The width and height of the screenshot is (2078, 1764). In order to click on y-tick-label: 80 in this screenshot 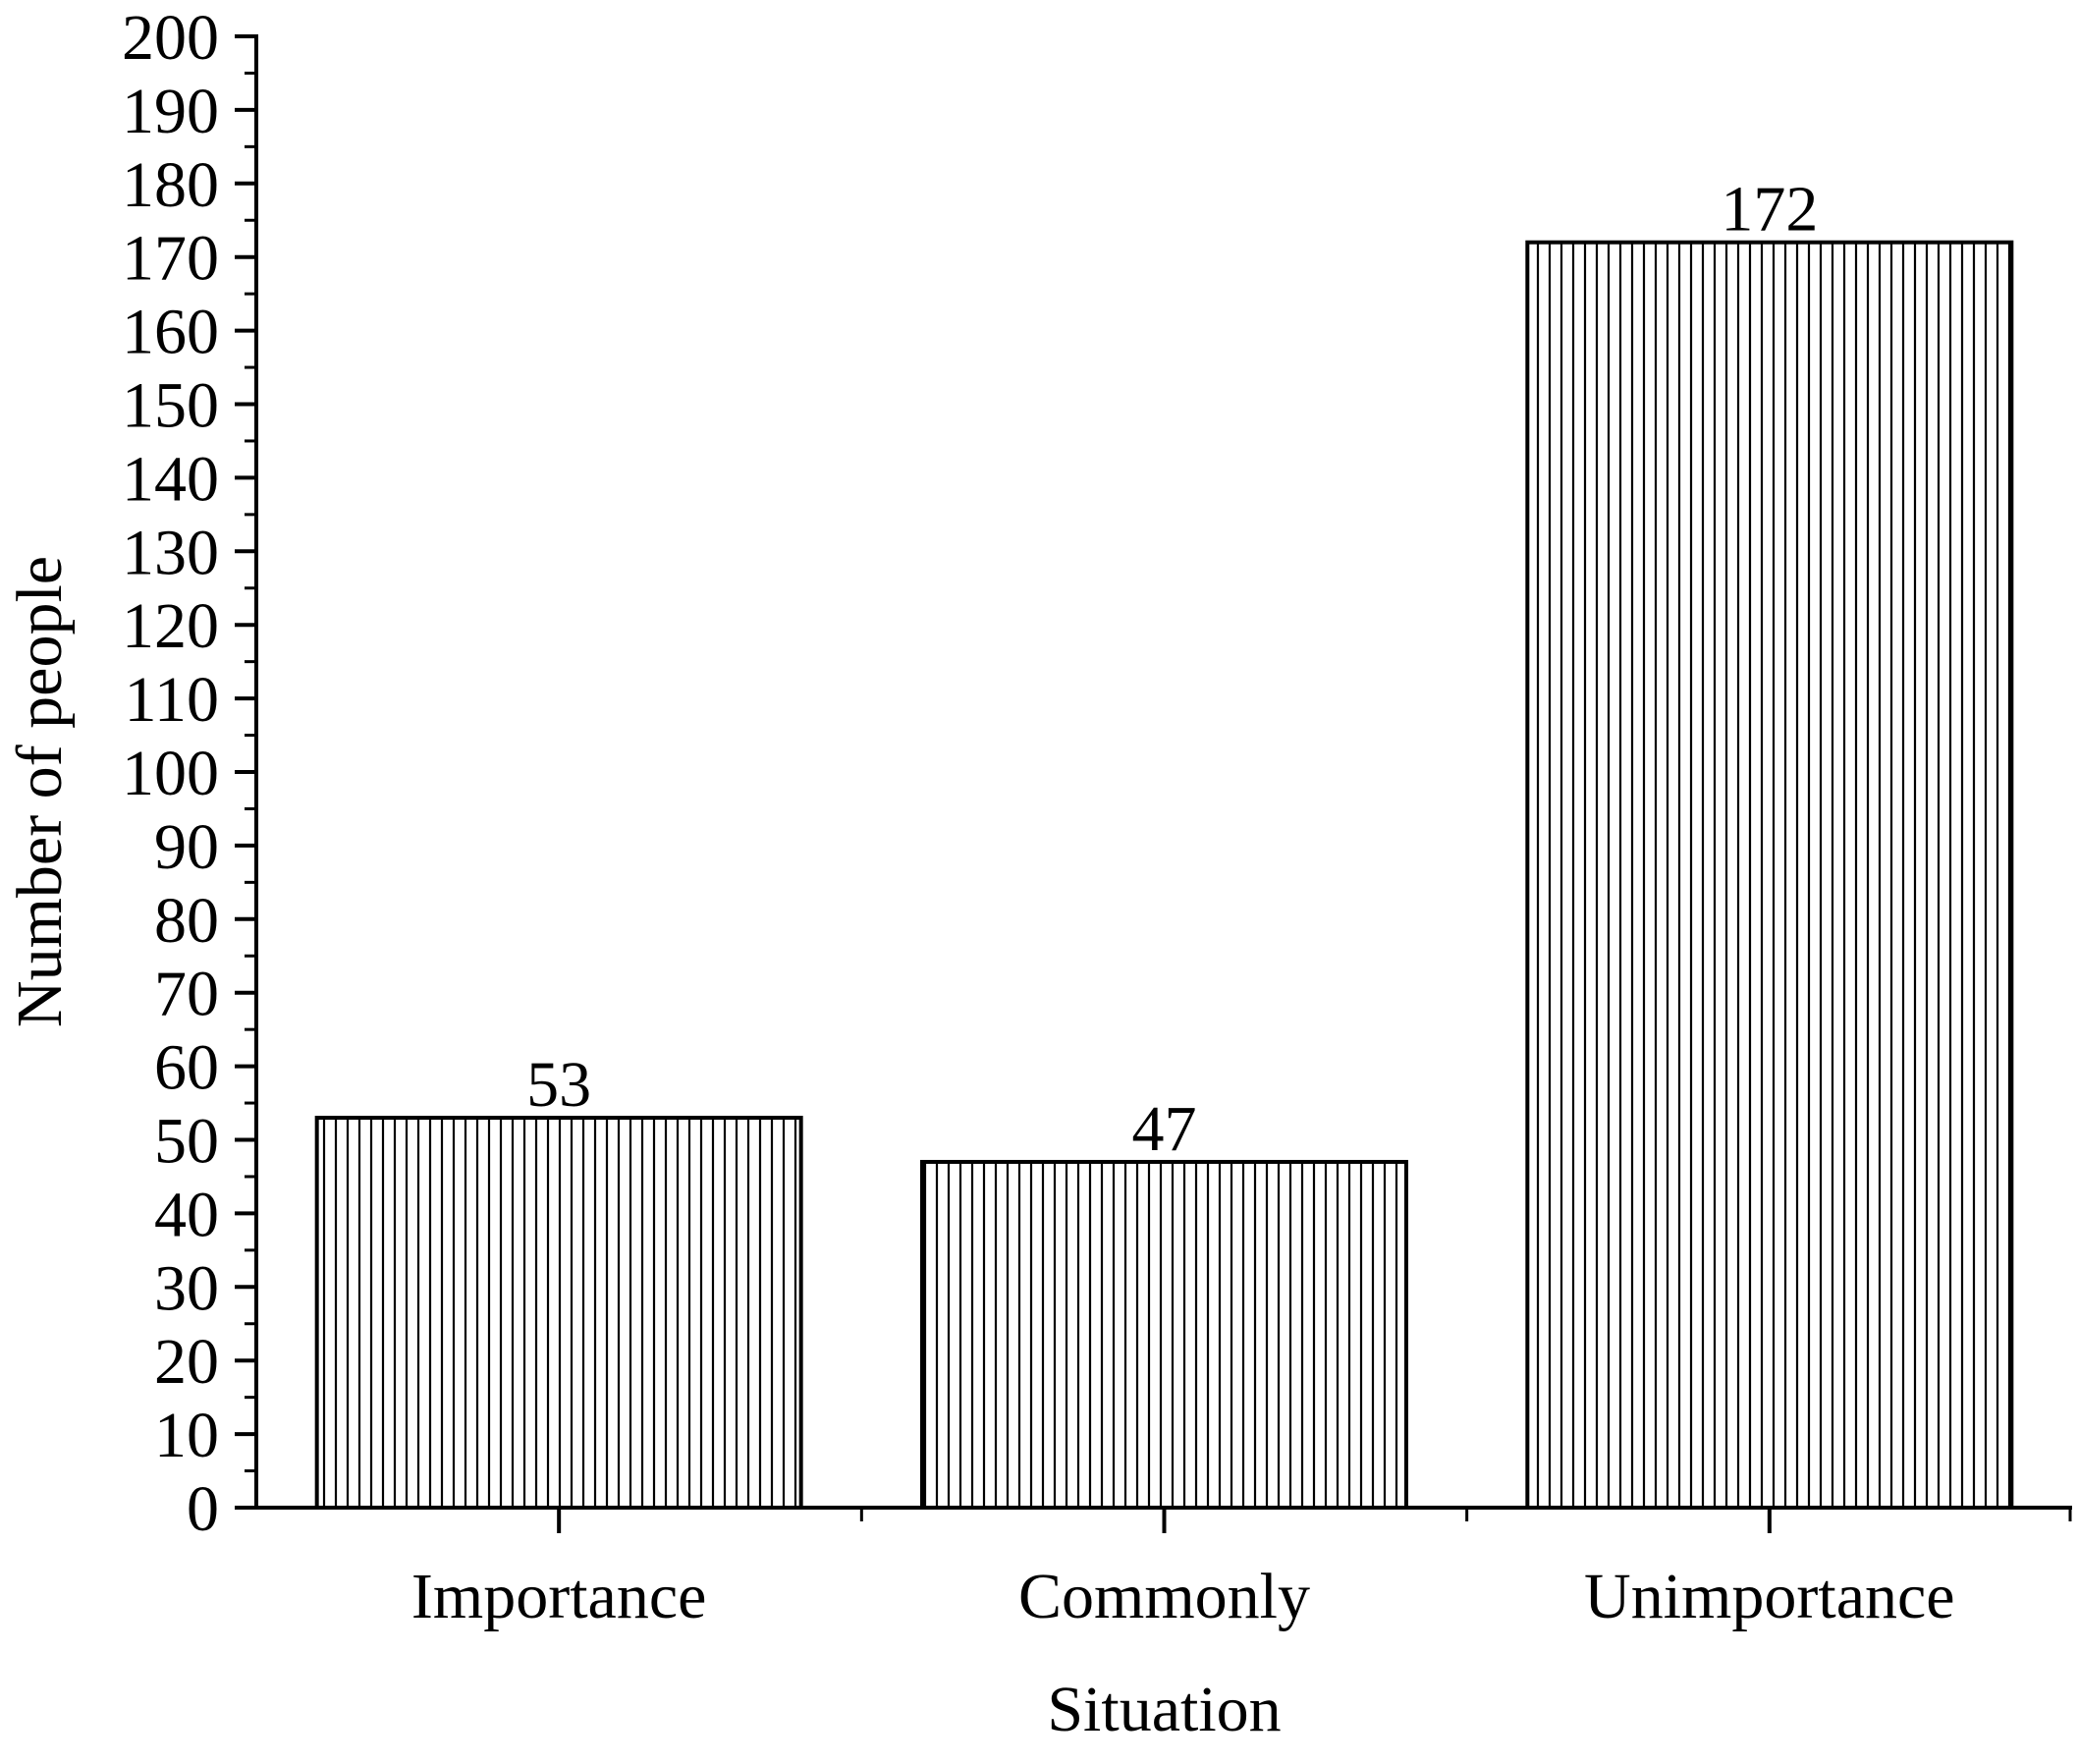, I will do `click(186, 921)`.